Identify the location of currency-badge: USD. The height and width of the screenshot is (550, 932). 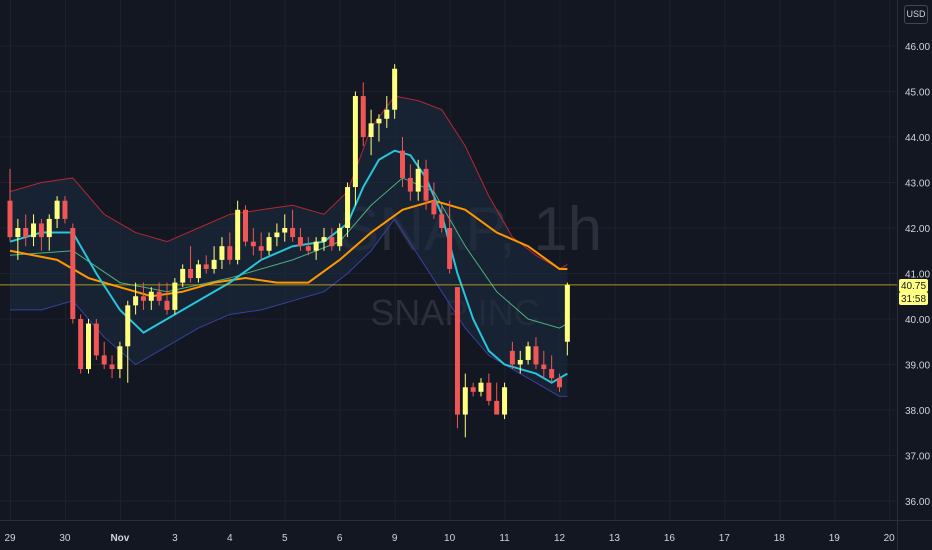
(916, 14).